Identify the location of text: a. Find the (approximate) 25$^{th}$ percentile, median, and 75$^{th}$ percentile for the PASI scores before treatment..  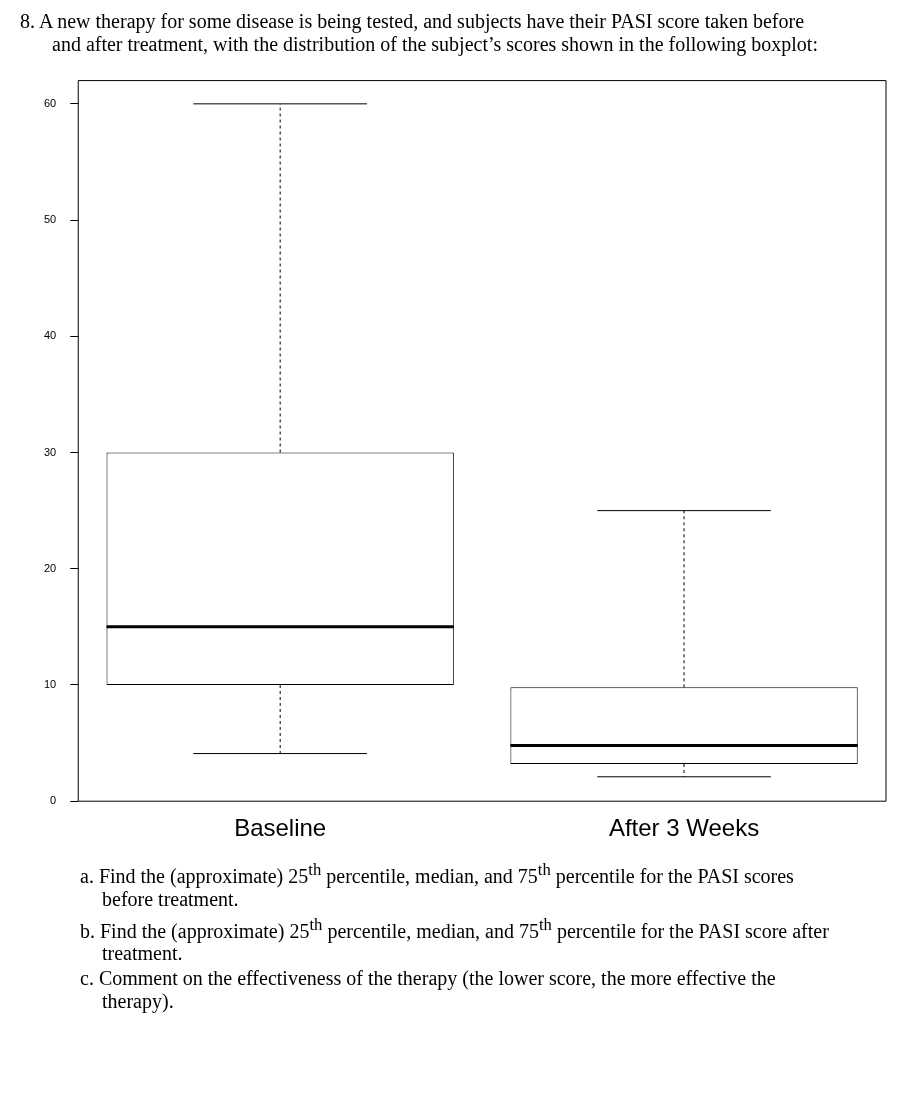
(437, 885).